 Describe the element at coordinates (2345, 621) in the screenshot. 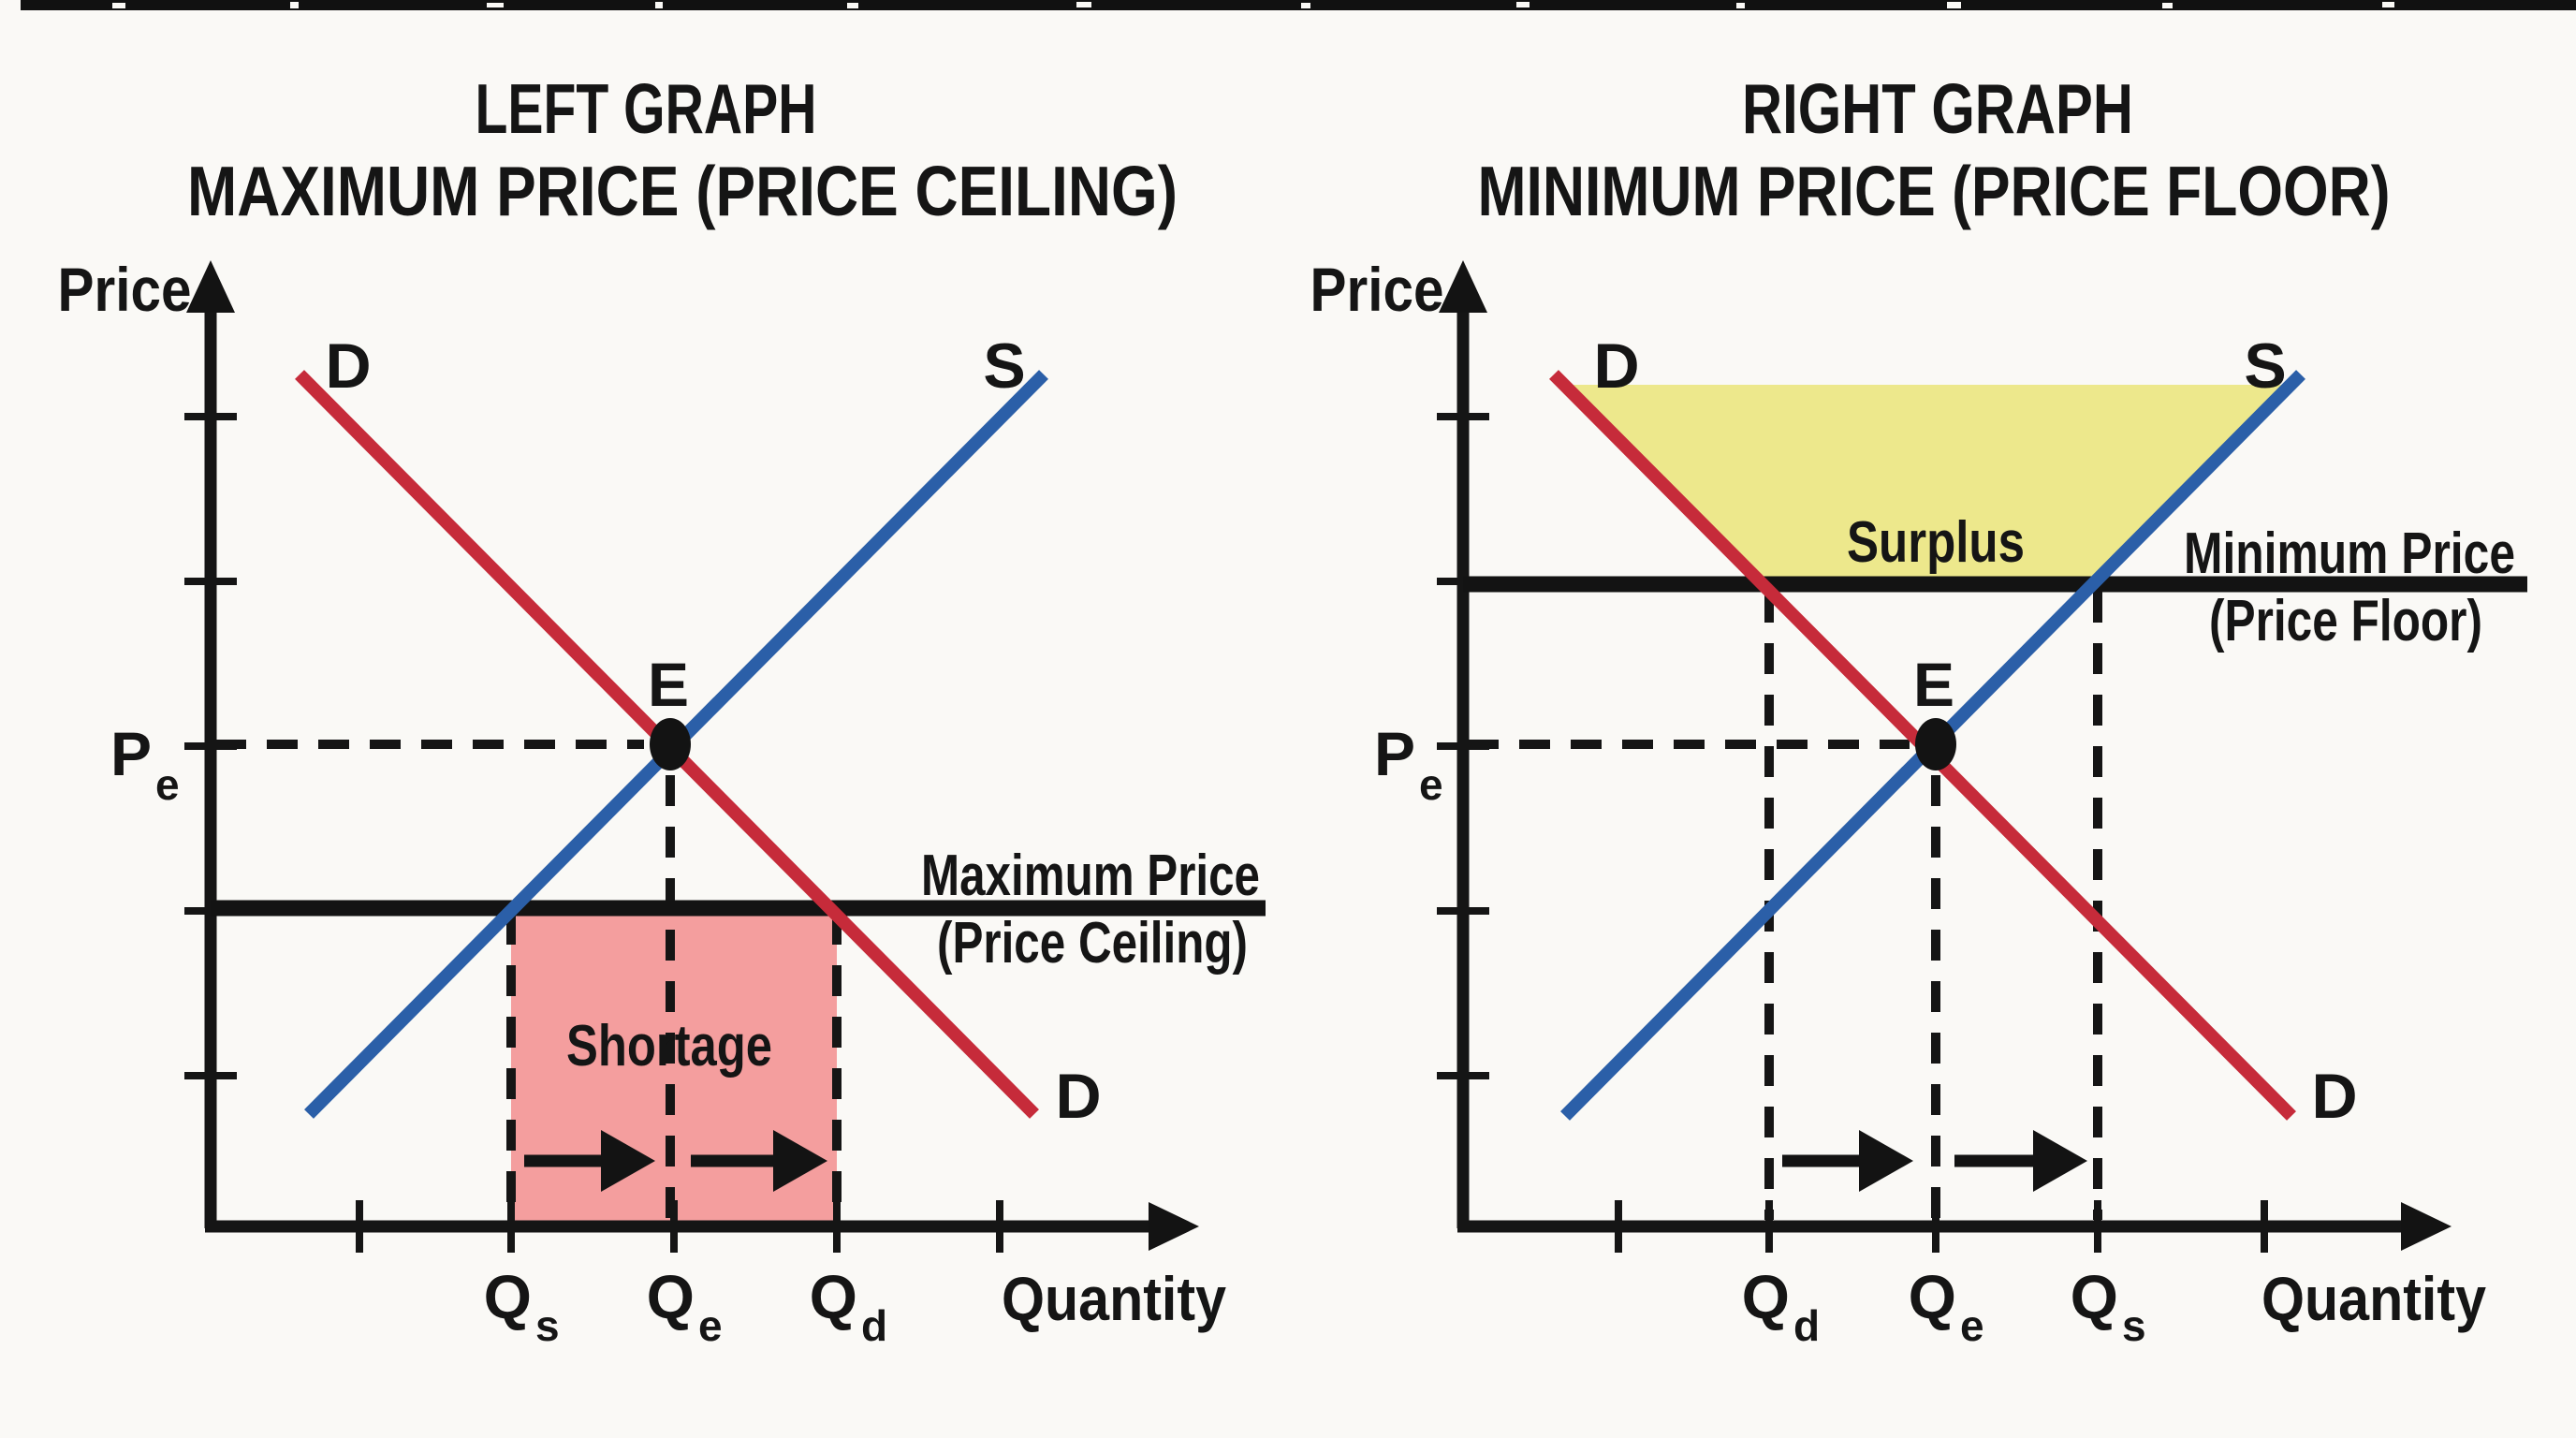

I see `price-floor-label-line2: (Price Floor)` at that location.